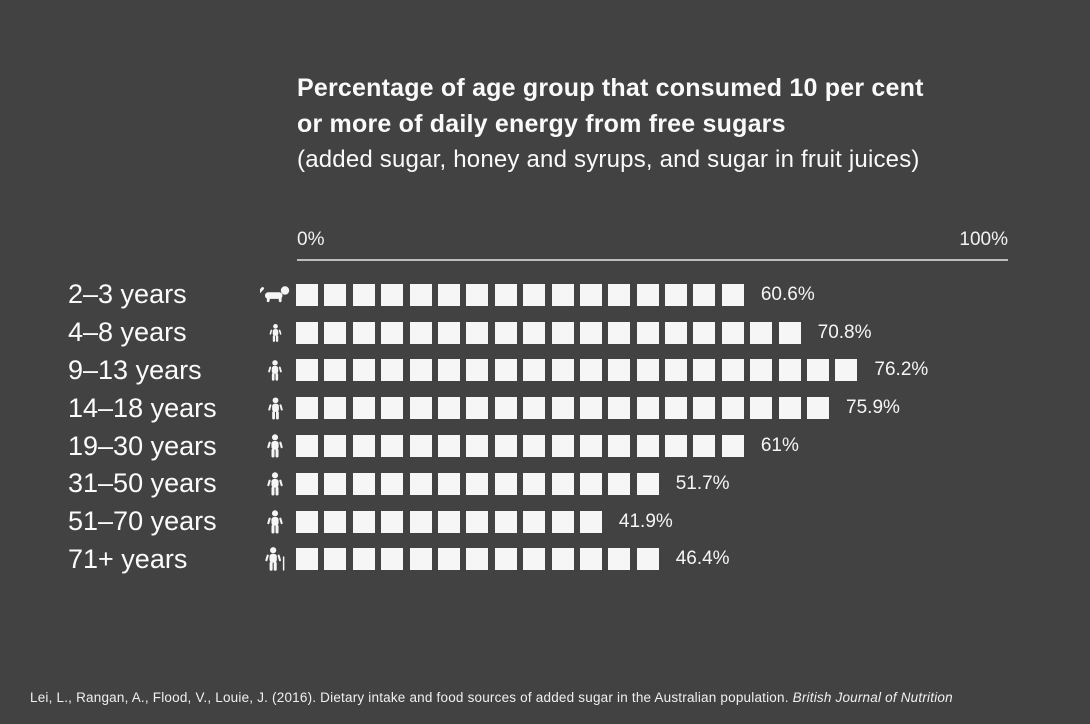 This screenshot has width=1090, height=724. I want to click on age-group-label: 51–70 years, so click(142, 521).